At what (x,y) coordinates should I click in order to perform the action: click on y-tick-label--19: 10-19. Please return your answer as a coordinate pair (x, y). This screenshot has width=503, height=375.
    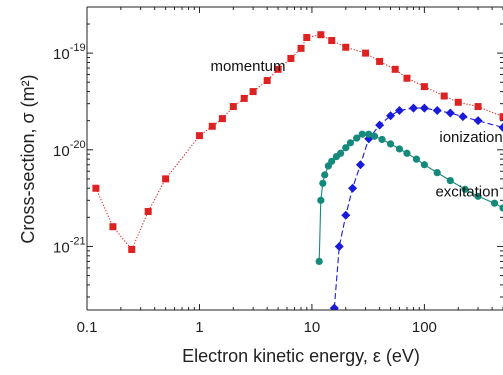
    Looking at the image, I should click on (69, 52).